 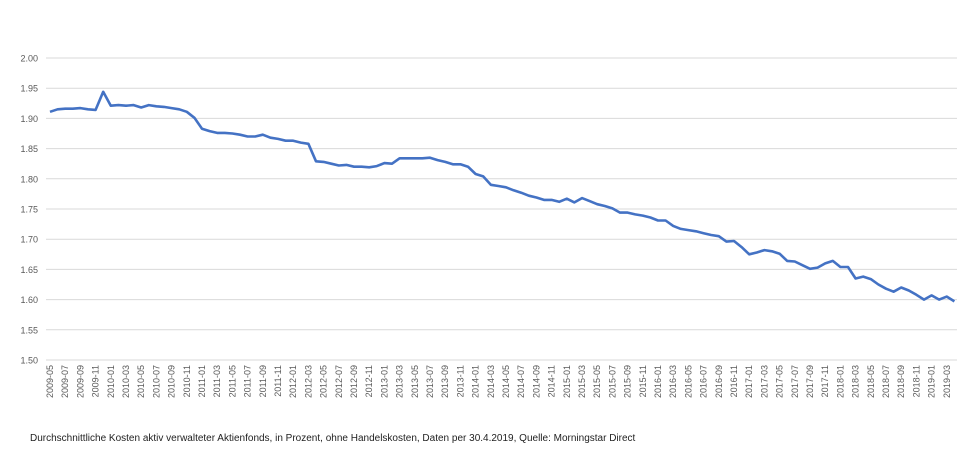 What do you see at coordinates (384, 381) in the screenshot?
I see `x-tick-label: 2013-01` at bounding box center [384, 381].